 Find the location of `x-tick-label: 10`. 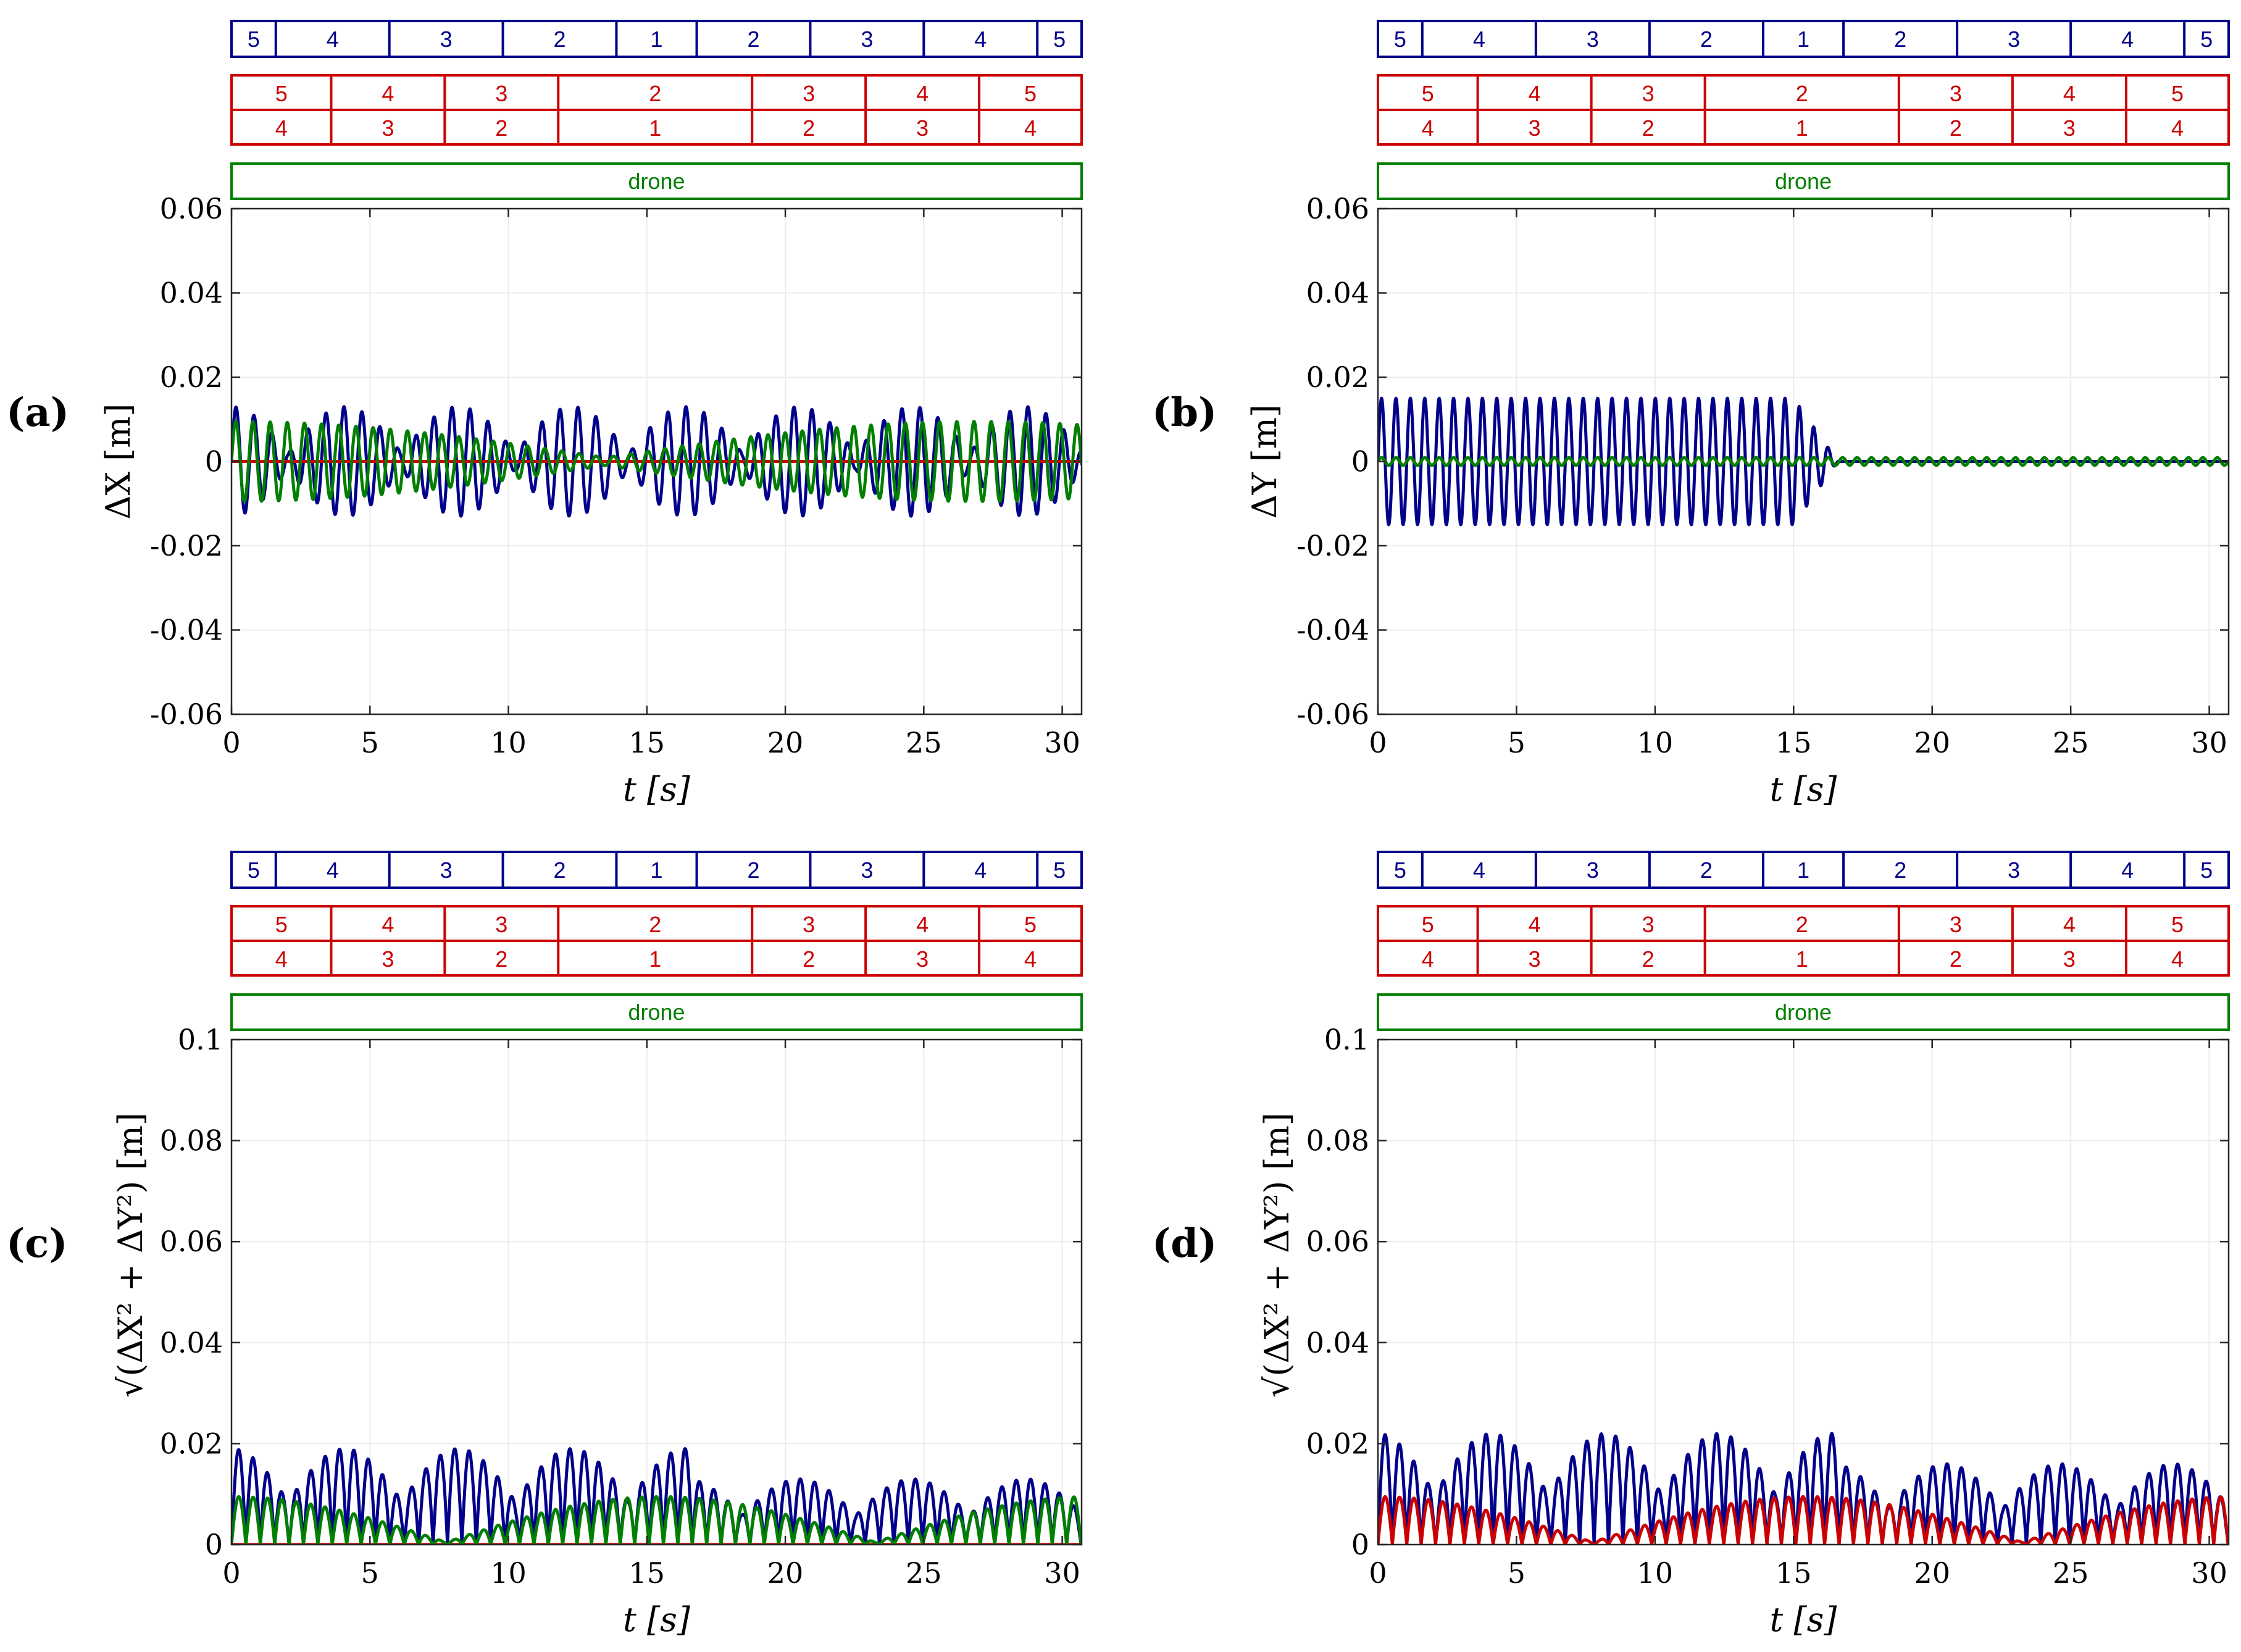

x-tick-label: 10 is located at coordinates (508, 743).